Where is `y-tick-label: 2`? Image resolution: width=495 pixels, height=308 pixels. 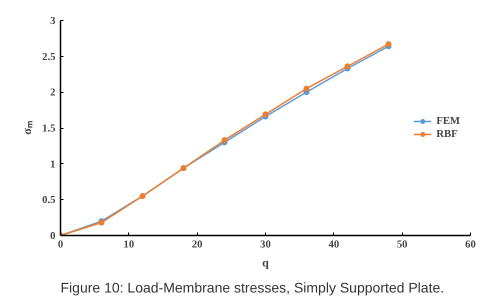
y-tick-label: 2 is located at coordinates (53, 93).